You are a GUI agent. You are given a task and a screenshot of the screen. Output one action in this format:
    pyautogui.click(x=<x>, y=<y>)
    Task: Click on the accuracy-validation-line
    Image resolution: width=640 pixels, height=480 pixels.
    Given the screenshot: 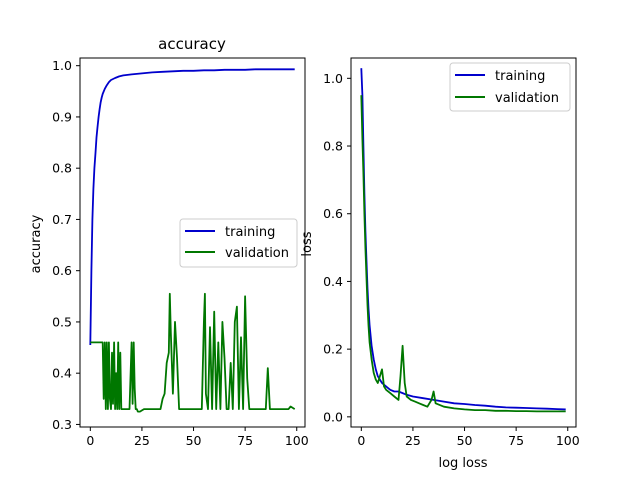 What is the action you would take?
    pyautogui.click(x=193, y=352)
    